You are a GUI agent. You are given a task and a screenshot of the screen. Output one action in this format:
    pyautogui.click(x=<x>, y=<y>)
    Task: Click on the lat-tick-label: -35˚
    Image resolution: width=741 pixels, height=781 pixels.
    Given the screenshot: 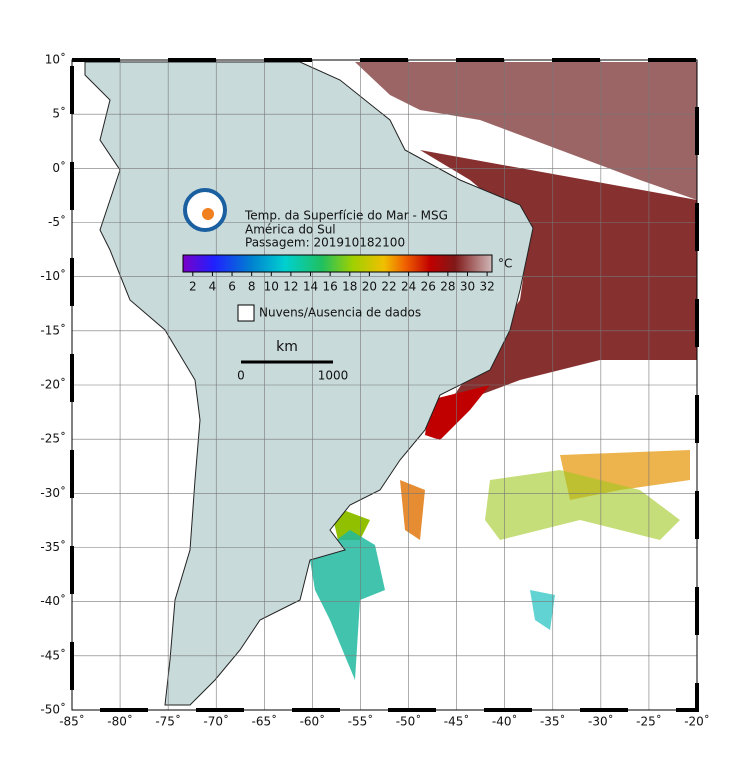 What is the action you would take?
    pyautogui.click(x=53, y=546)
    